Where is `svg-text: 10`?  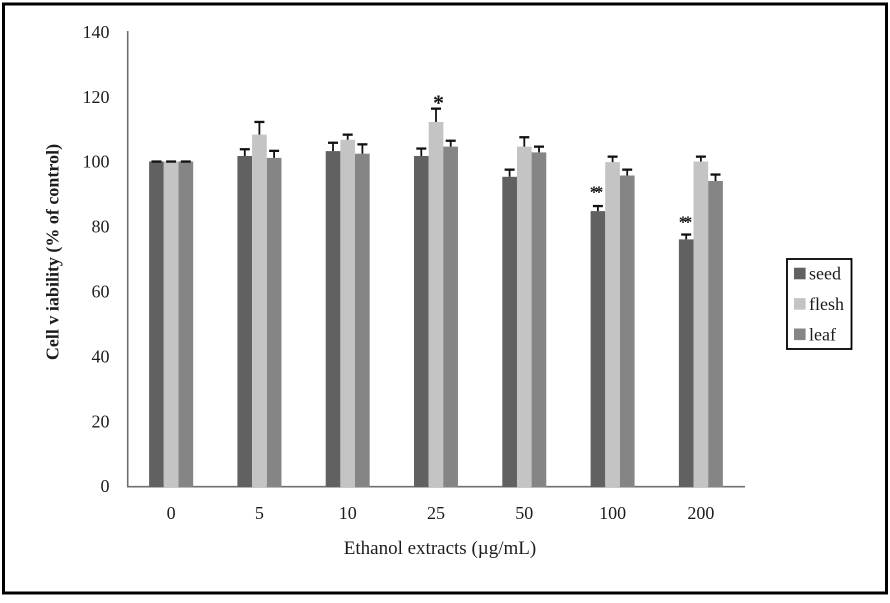
svg-text: 10 is located at coordinates (348, 513).